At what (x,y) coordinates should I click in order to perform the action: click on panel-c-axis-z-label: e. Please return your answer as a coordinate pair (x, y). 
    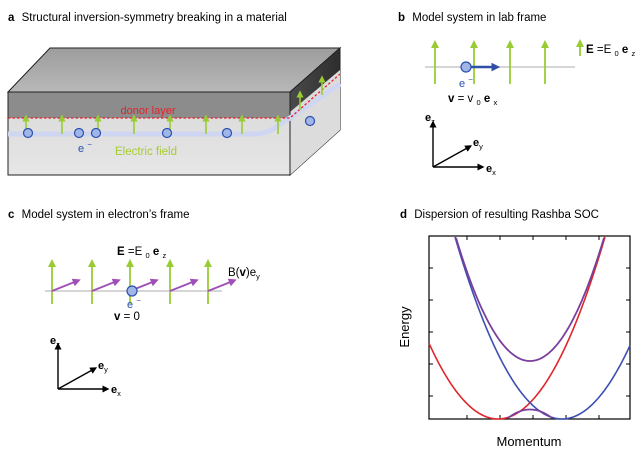
    Looking at the image, I should click on (53, 341).